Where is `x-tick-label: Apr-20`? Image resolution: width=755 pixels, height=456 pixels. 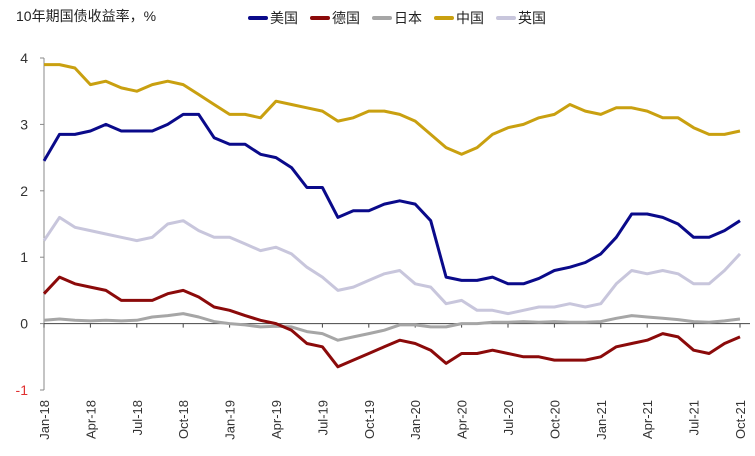
x-tick-label: Apr-20 is located at coordinates (462, 419).